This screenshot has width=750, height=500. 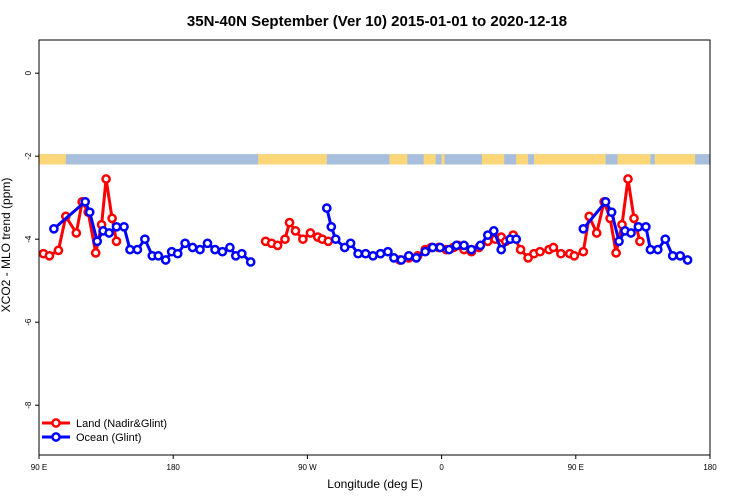 I want to click on x-axis-label: Longitude (deg E), so click(x=374, y=484).